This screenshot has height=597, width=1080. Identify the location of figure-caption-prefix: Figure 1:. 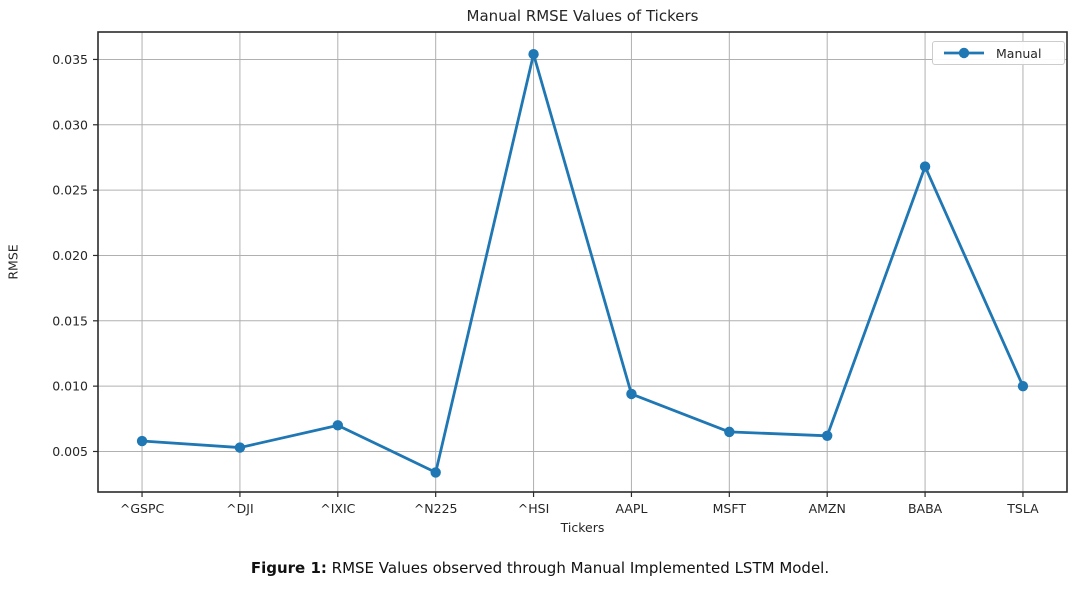
(288, 568).